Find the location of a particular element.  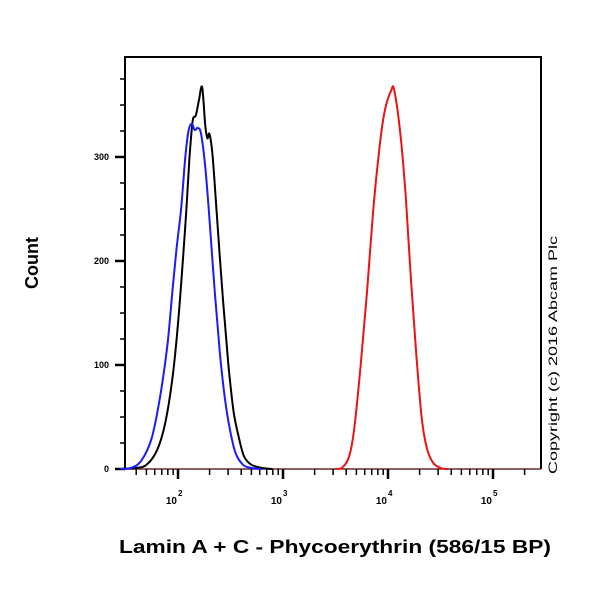

y-tick-label: 200 is located at coordinates (101, 261).